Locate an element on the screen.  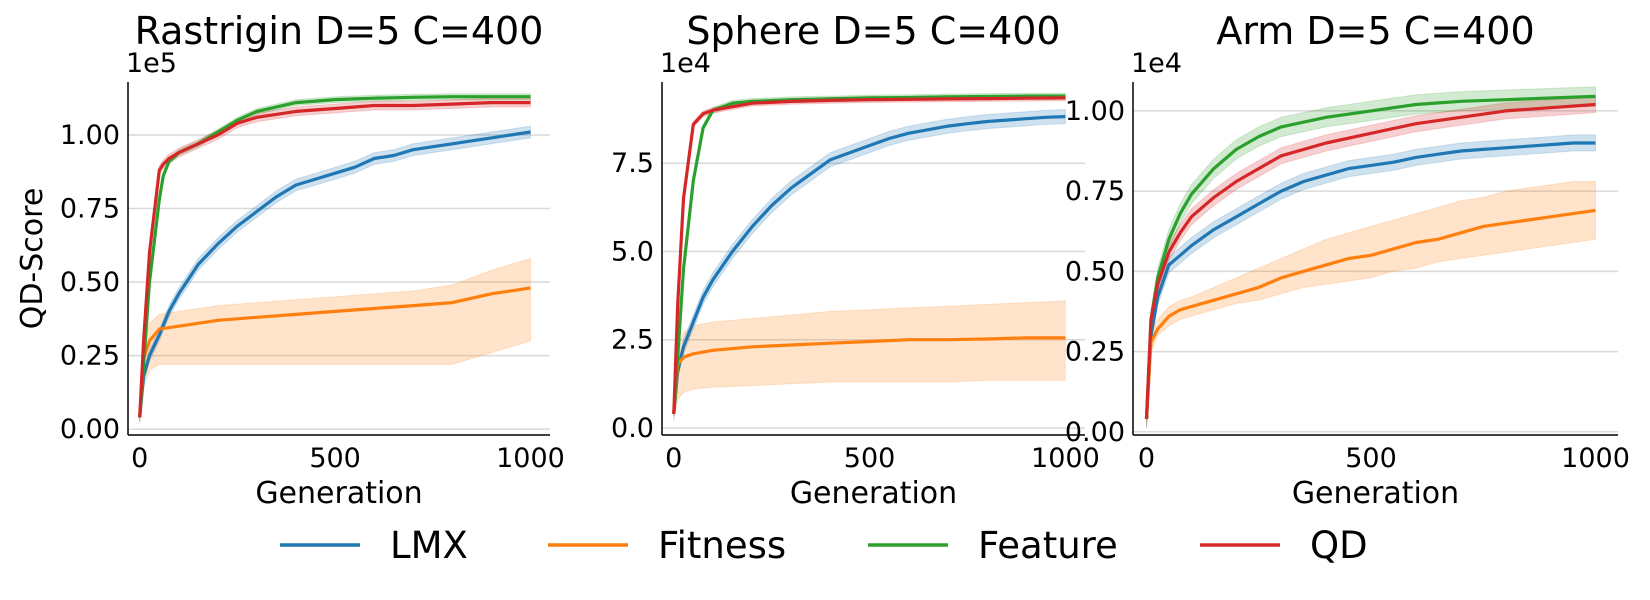
y-tick-label: 0.0 is located at coordinates (632, 428).